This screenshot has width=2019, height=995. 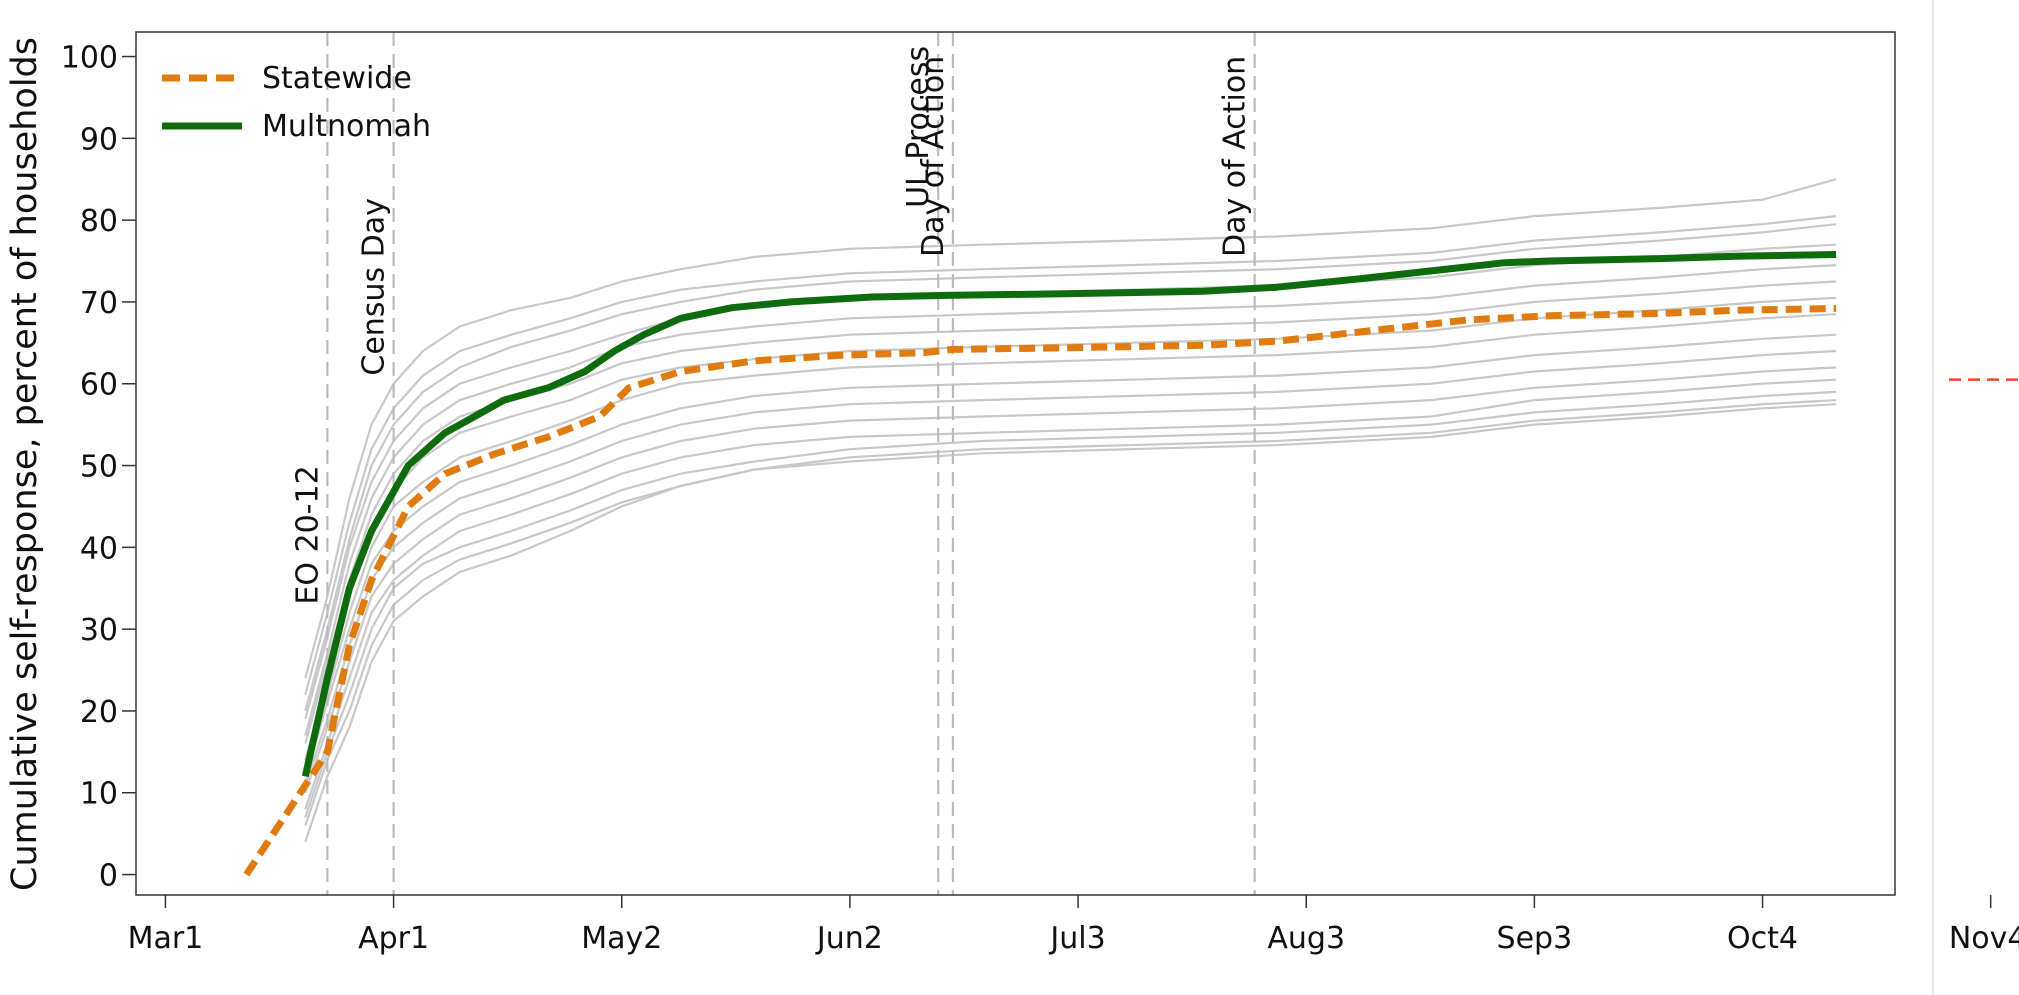 What do you see at coordinates (99, 139) in the screenshot?
I see `y-tick-label-90: 90` at bounding box center [99, 139].